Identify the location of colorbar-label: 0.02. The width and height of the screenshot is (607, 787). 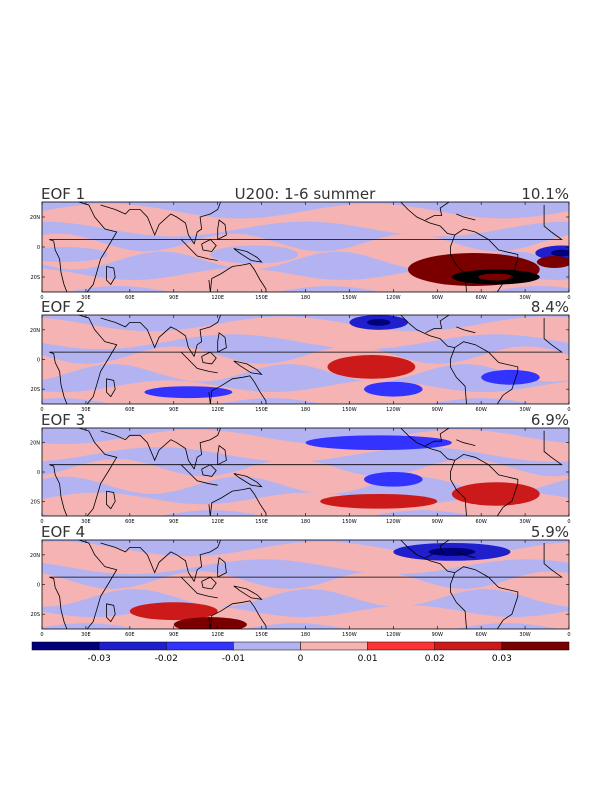
(435, 659).